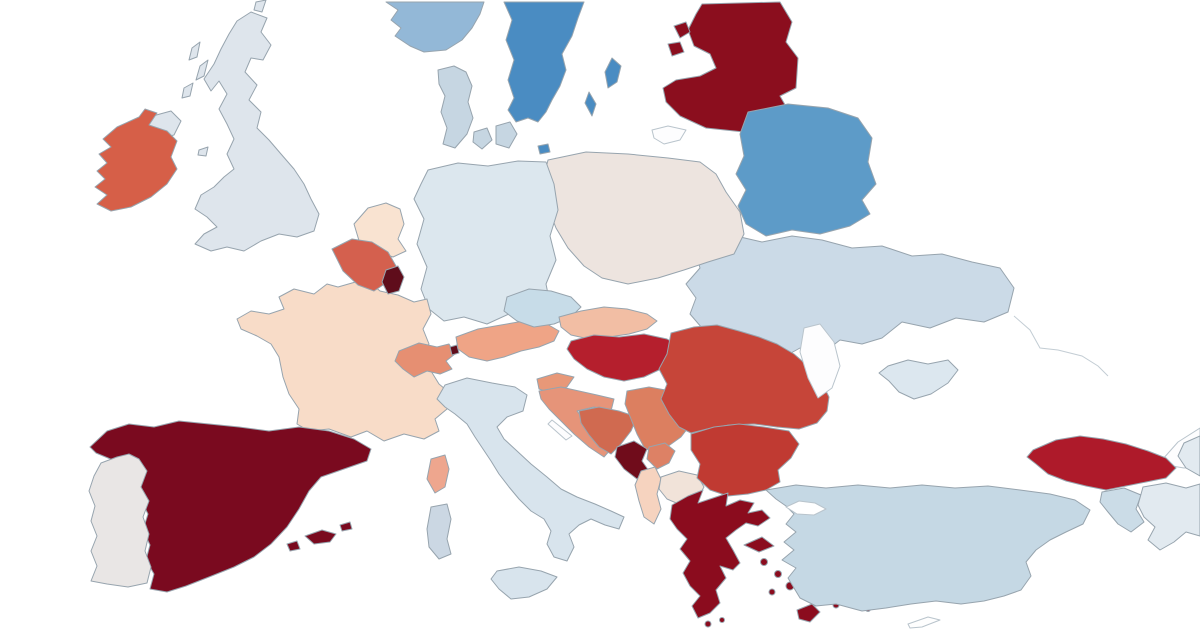 This screenshot has height=630, width=1200. What do you see at coordinates (613, 73) in the screenshot?
I see `island-gotland` at bounding box center [613, 73].